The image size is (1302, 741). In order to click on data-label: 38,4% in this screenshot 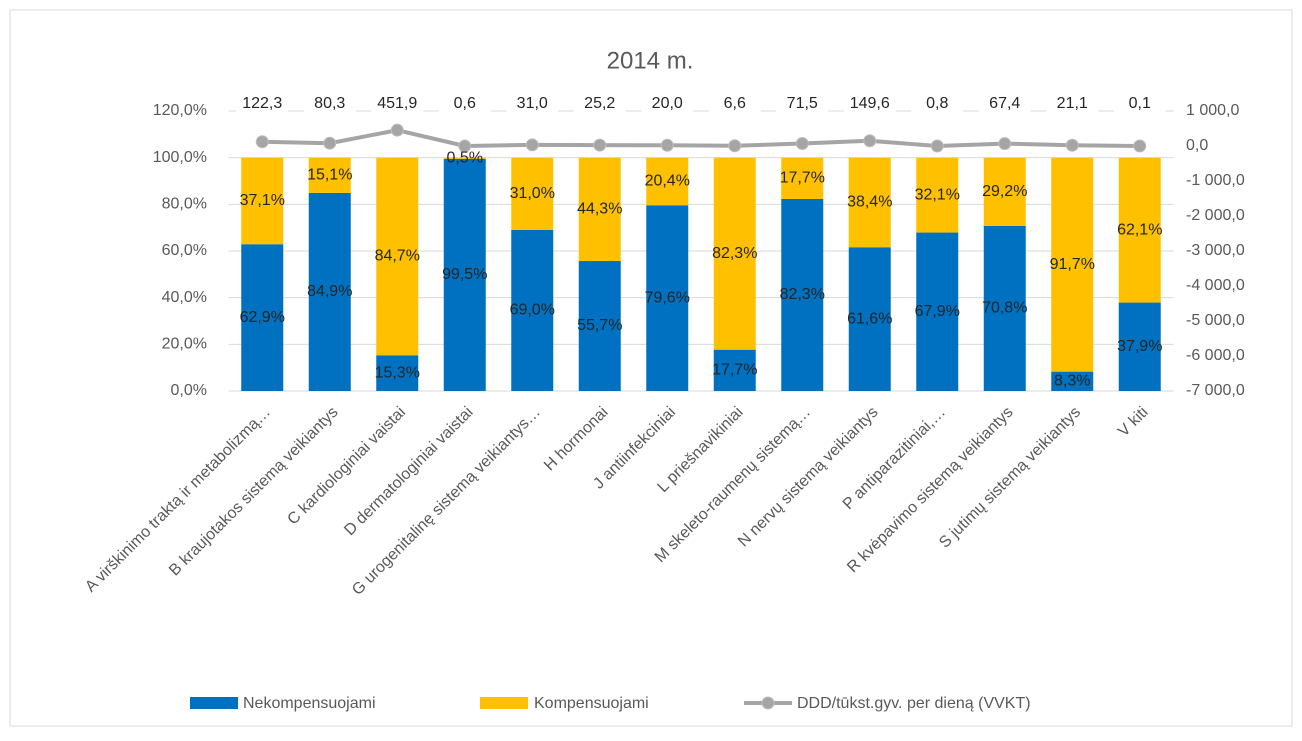, I will do `click(869, 202)`.